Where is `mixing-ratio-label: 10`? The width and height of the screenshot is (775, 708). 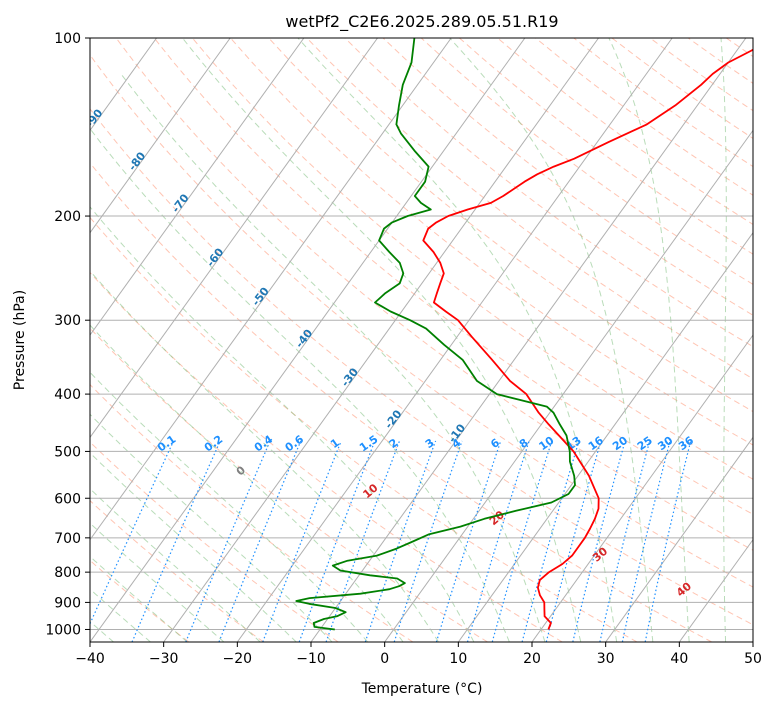 mixing-ratio-label: 10 is located at coordinates (546, 444).